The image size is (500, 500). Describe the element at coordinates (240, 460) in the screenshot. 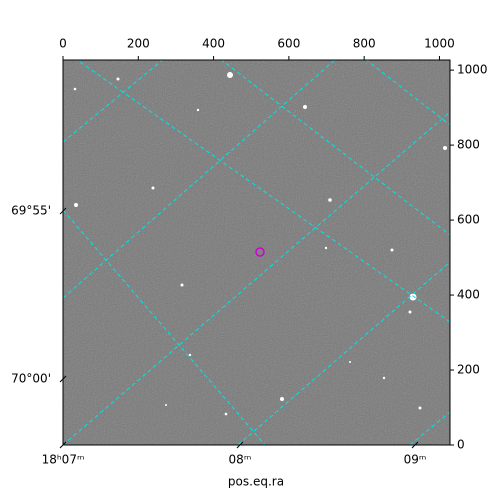

I see `ra-tick-label: 08ᵐ` at that location.